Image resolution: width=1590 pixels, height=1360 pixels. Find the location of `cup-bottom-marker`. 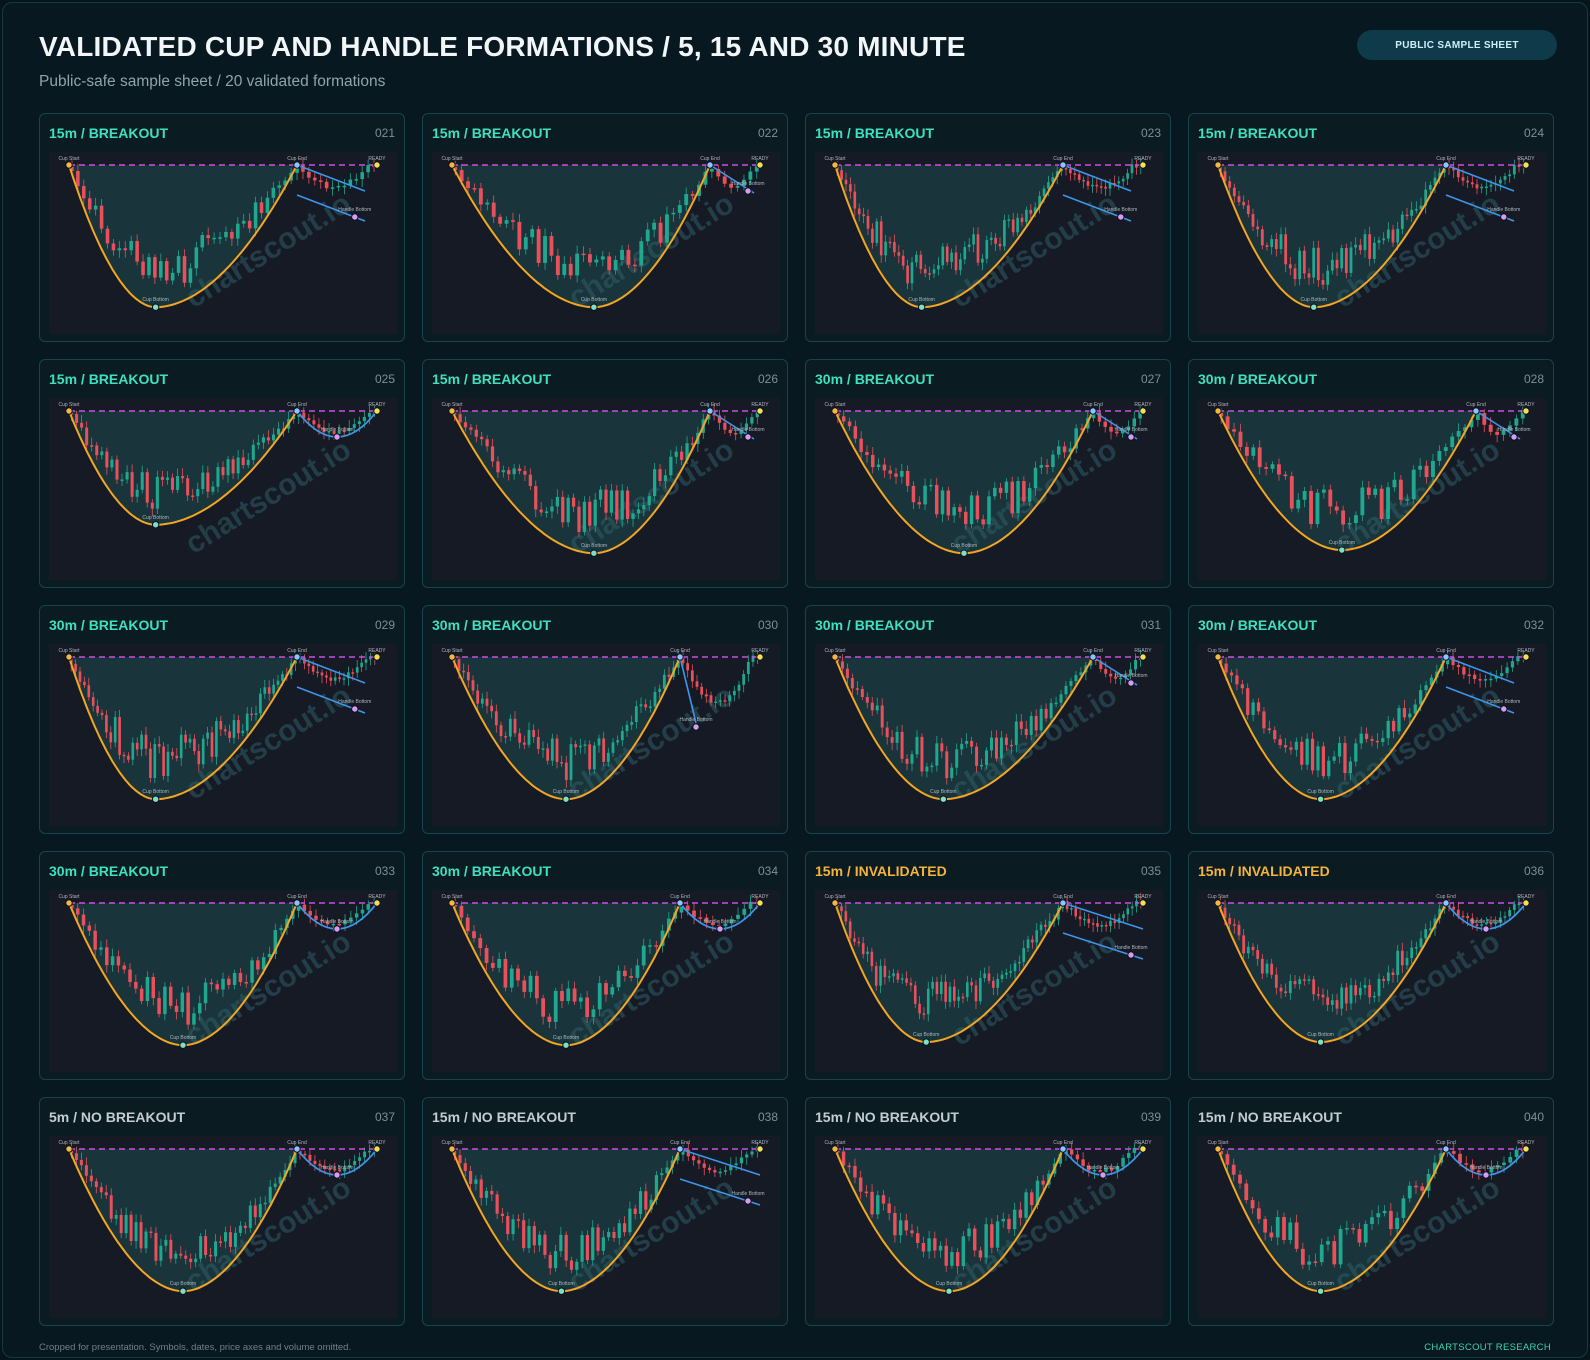

cup-bottom-marker is located at coordinates (1320, 1042).